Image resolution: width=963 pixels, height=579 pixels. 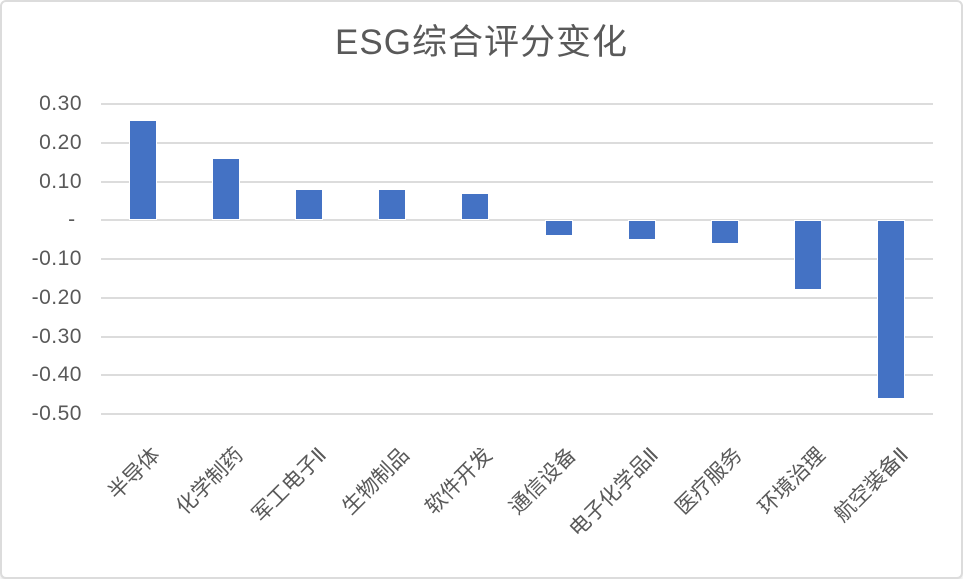 I want to click on y-axis-tick-label: -0.30, so click(x=56, y=336).